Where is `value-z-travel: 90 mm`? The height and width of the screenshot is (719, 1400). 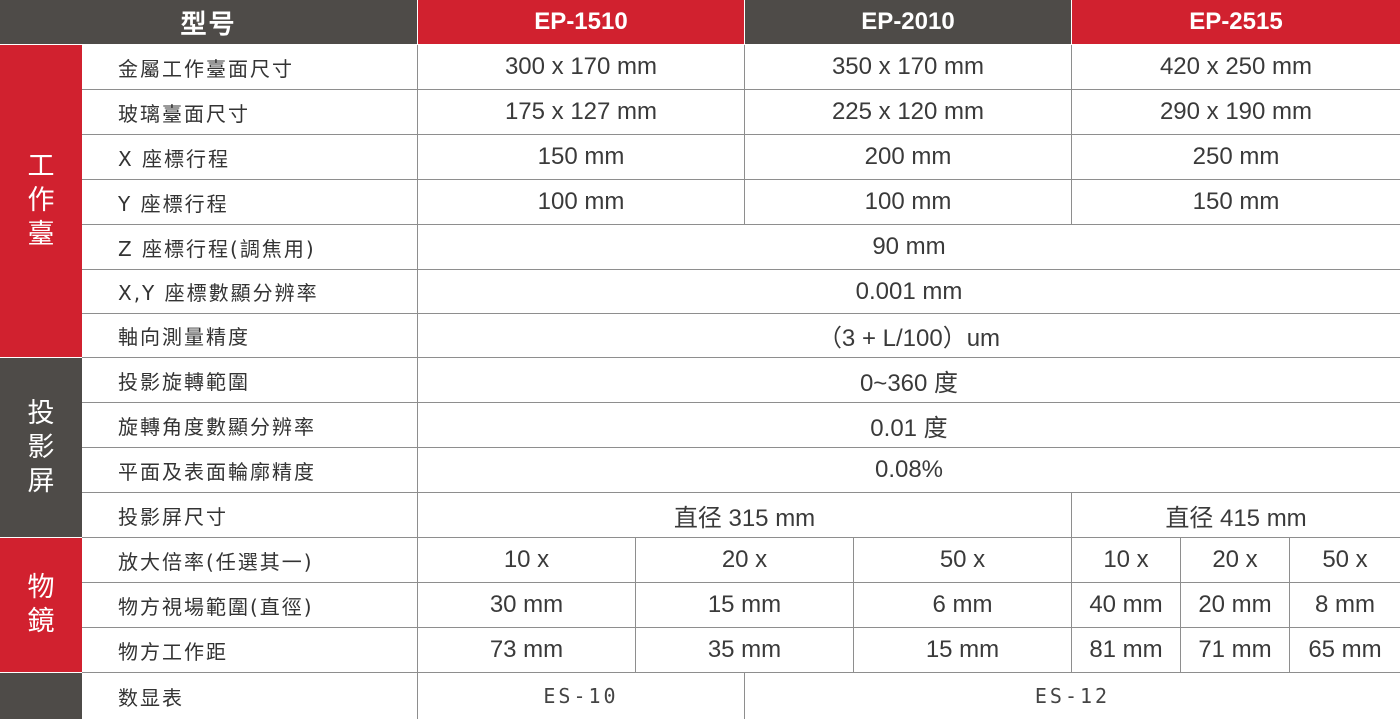
value-z-travel: 90 mm is located at coordinates (909, 247).